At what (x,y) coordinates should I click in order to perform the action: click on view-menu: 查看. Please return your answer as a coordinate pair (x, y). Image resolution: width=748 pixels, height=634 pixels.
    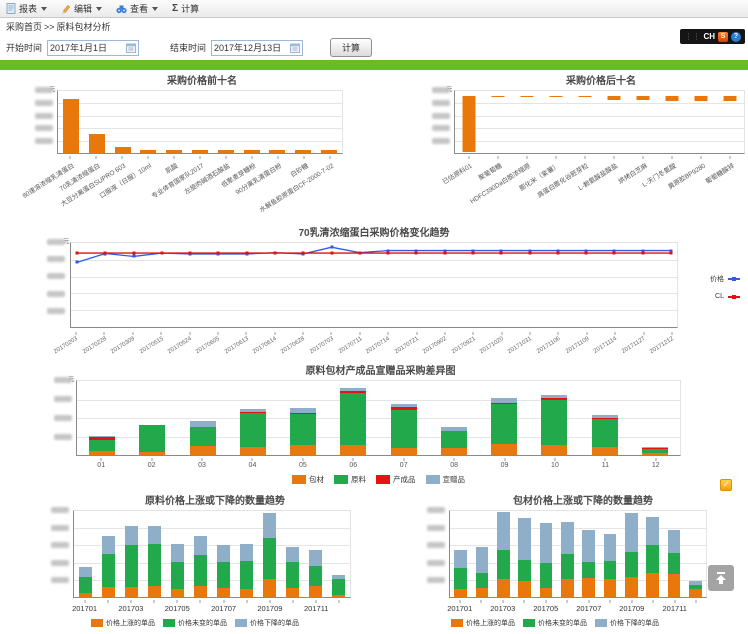
    Looking at the image, I should click on (137, 8).